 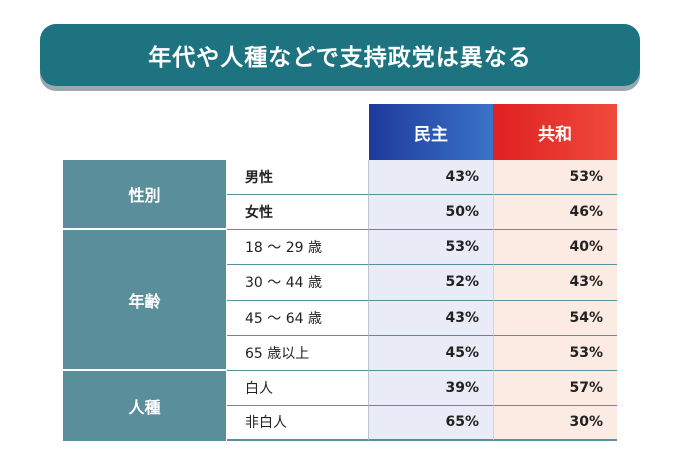 What do you see at coordinates (431, 388) in the screenshot?
I see `value-dem-white: 39%` at bounding box center [431, 388].